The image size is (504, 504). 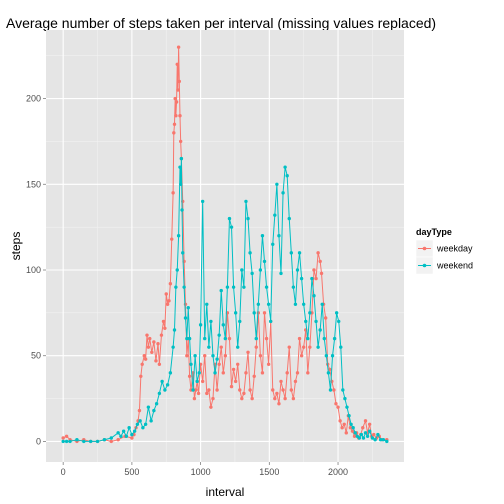 What do you see at coordinates (16, 246) in the screenshot?
I see `y-axis-title: steps` at bounding box center [16, 246].